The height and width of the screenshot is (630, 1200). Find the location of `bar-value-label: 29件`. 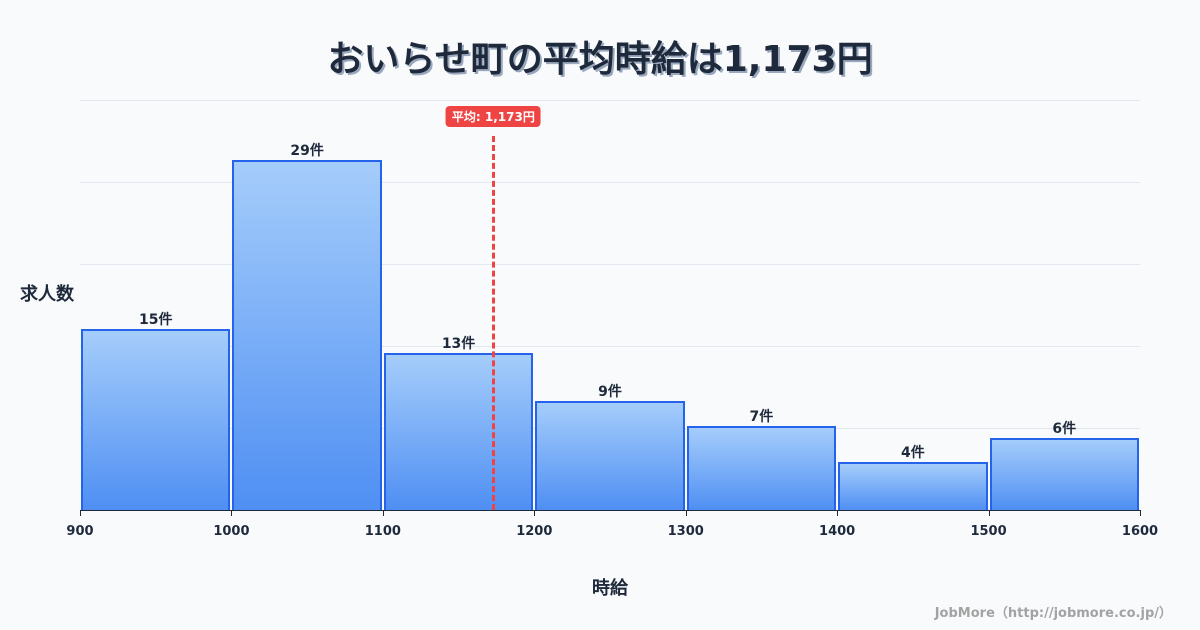

bar-value-label: 29件 is located at coordinates (307, 151).